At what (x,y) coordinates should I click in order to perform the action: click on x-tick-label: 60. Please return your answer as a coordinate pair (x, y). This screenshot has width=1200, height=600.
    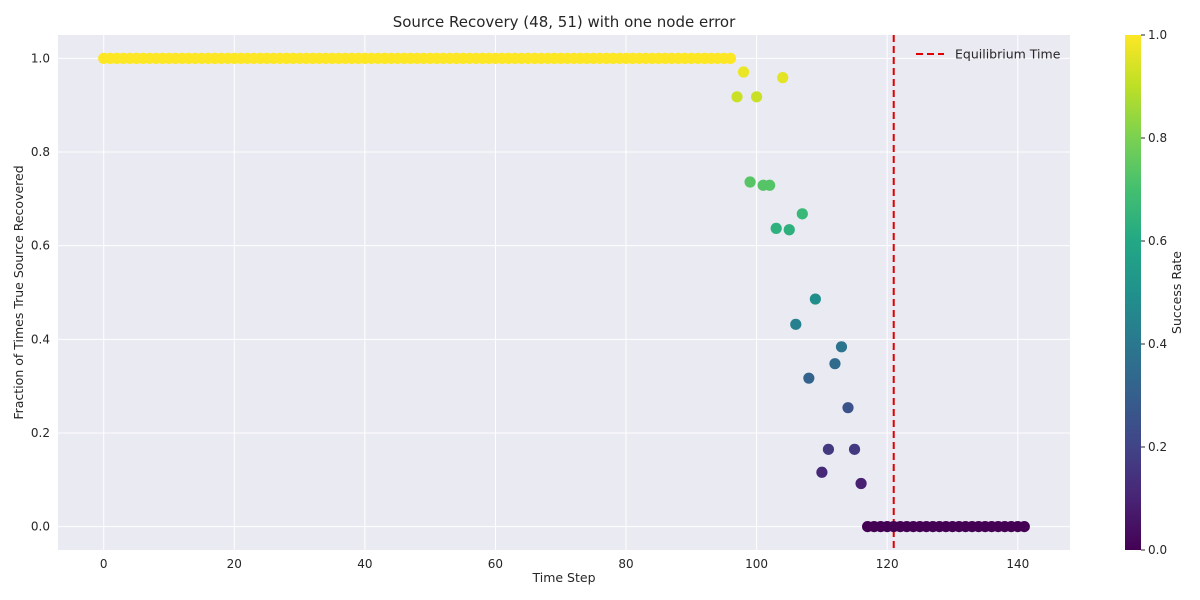
    Looking at the image, I should click on (495, 564).